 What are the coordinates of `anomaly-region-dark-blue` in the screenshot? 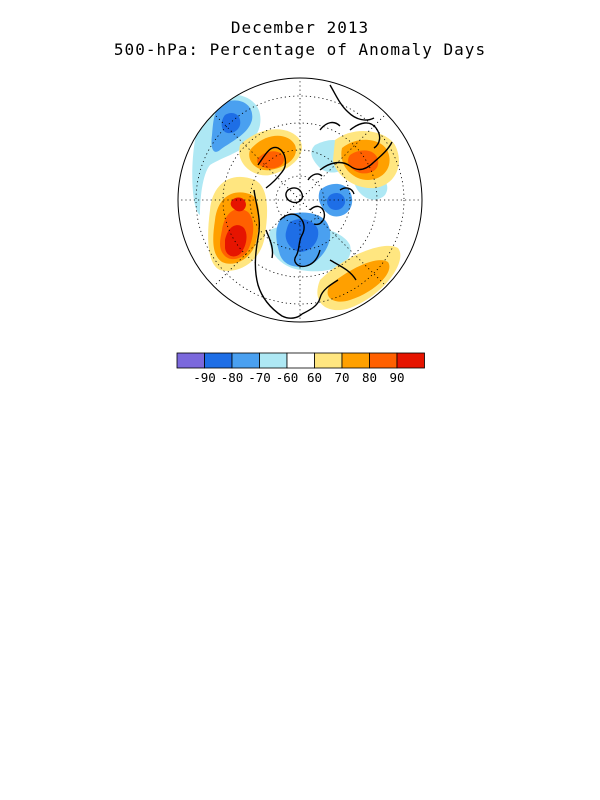 It's located at (336, 201).